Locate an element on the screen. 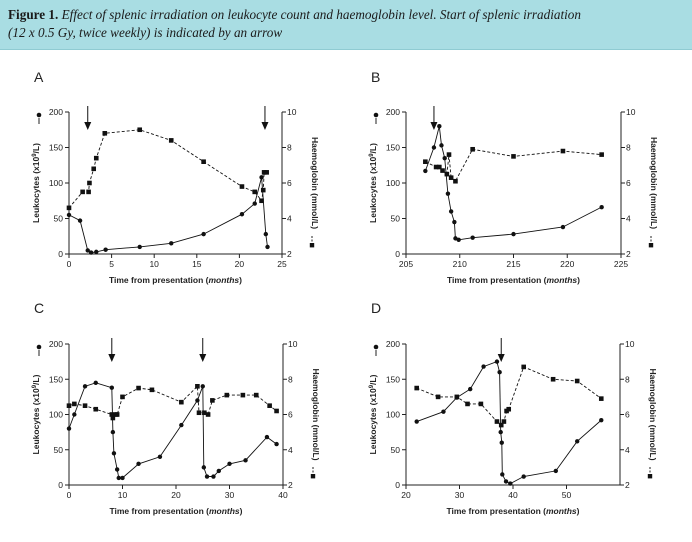 The image size is (692, 542). right-tick-label: 4 is located at coordinates (289, 219).